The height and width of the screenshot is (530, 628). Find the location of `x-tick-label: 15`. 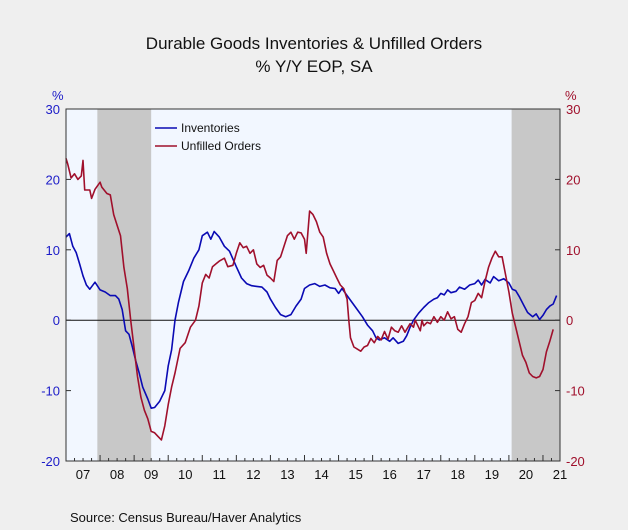

x-tick-label: 15 is located at coordinates (355, 474).